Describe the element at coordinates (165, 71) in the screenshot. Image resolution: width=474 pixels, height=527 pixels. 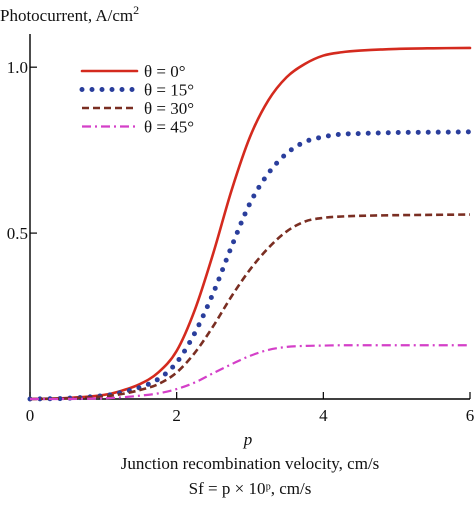
I see `legend-label-0: θ = 0°` at that location.